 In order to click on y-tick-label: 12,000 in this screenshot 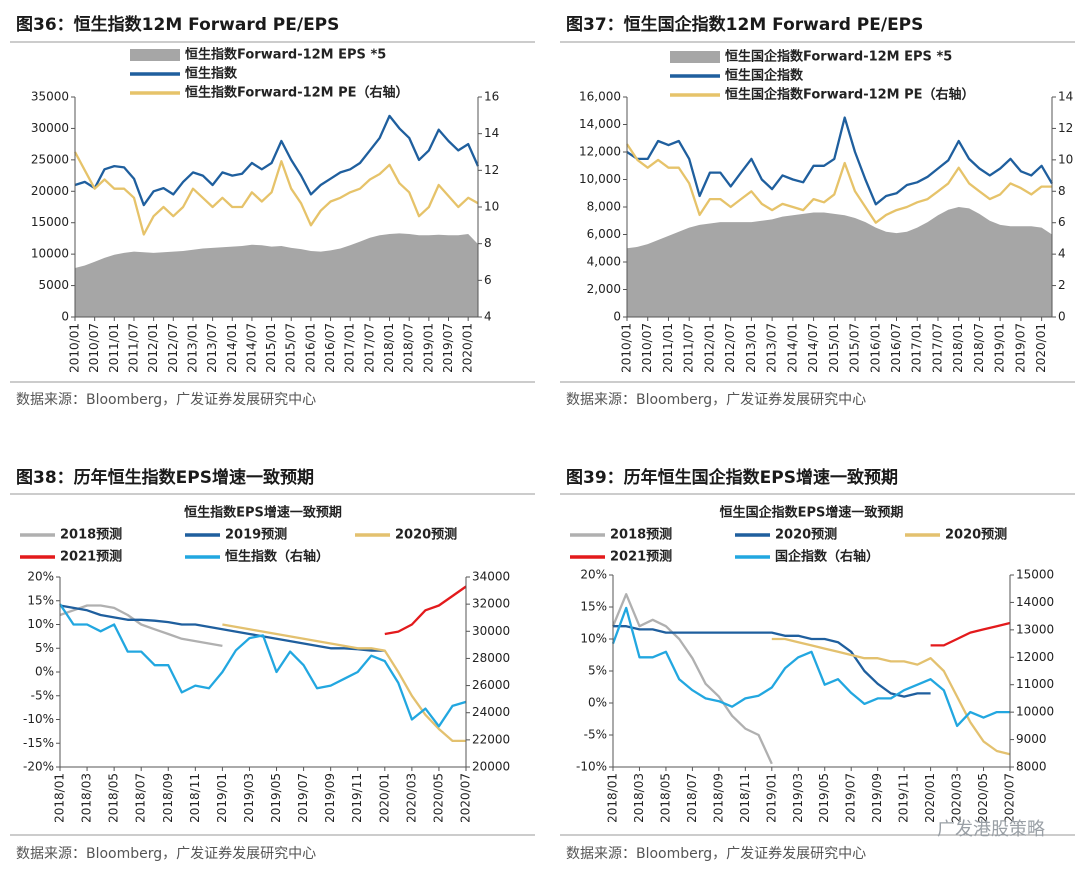, I will do `click(600, 152)`.